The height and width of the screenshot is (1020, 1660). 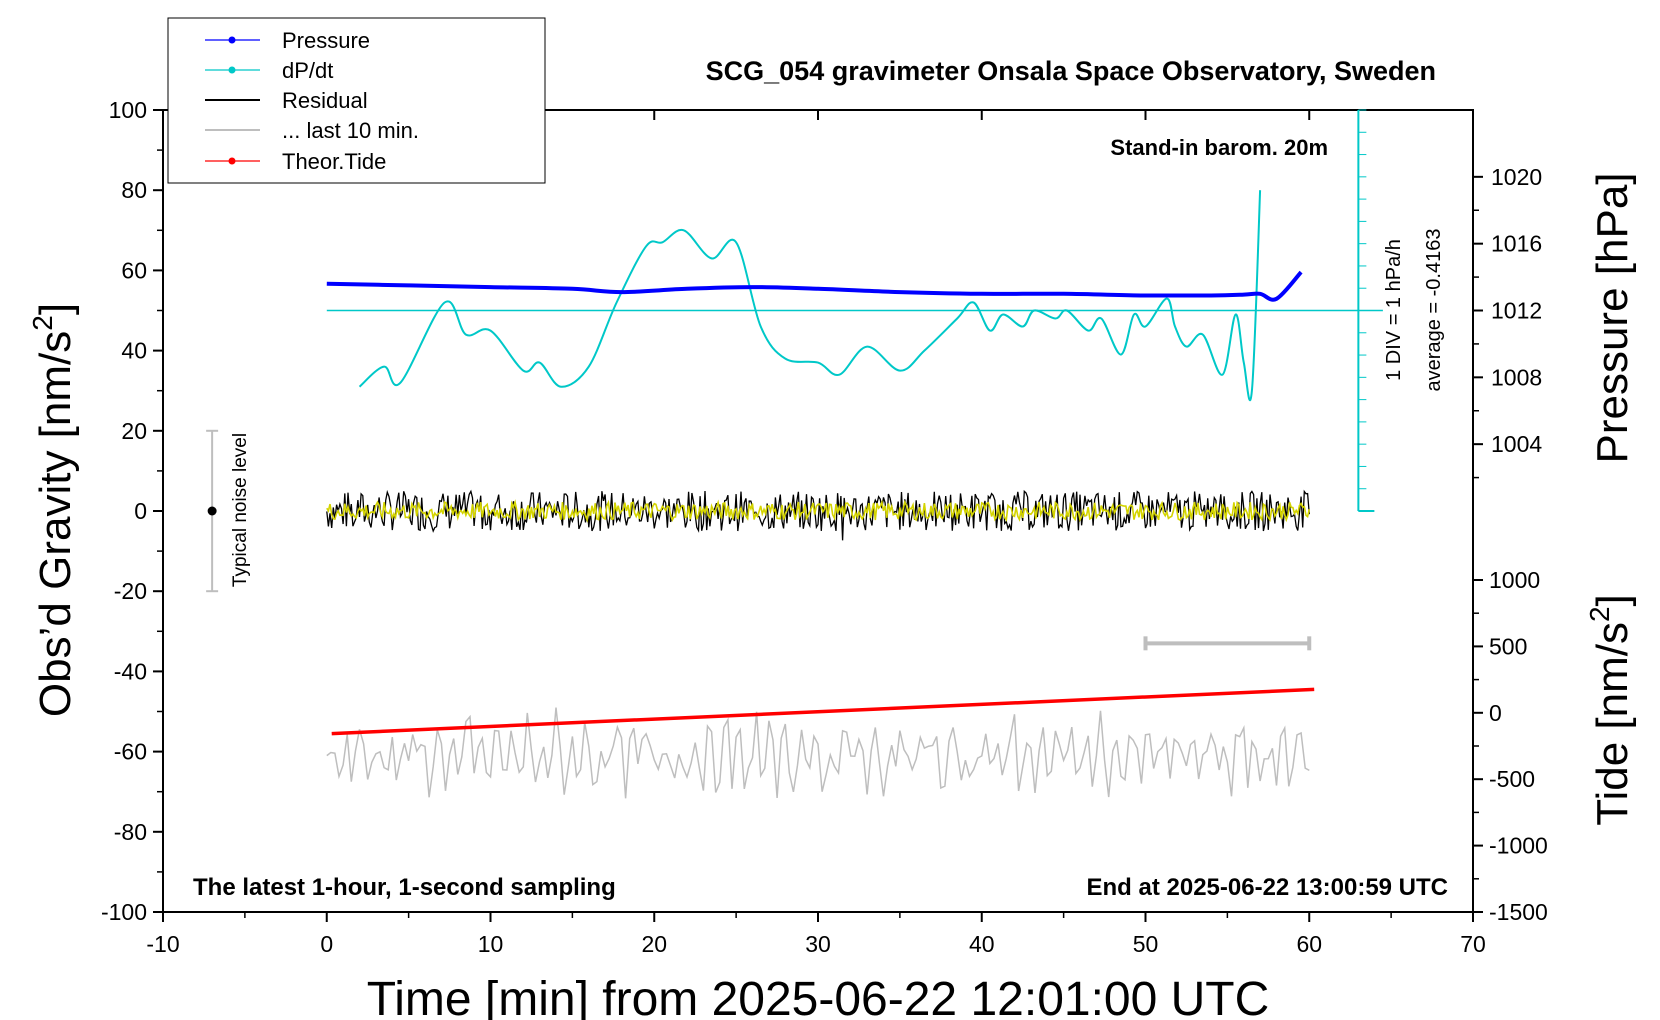 What do you see at coordinates (823, 711) in the screenshot?
I see `theor-tide-series-line` at bounding box center [823, 711].